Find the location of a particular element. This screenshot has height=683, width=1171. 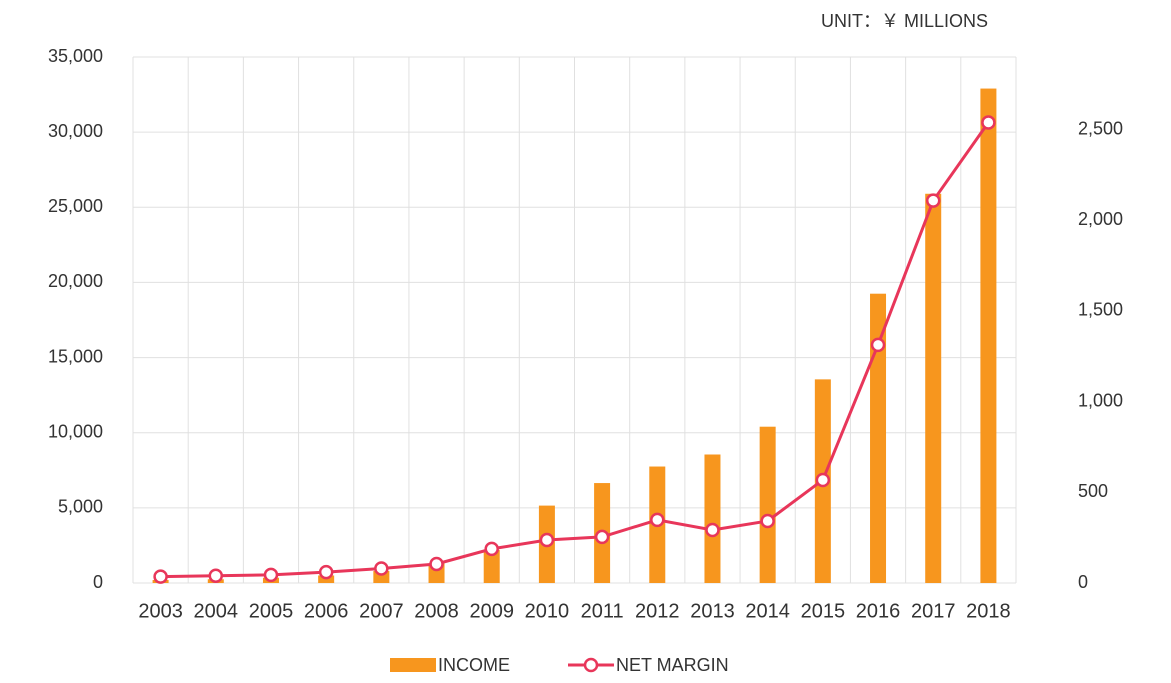

x-tick-label: 2009 is located at coordinates (491, 611).